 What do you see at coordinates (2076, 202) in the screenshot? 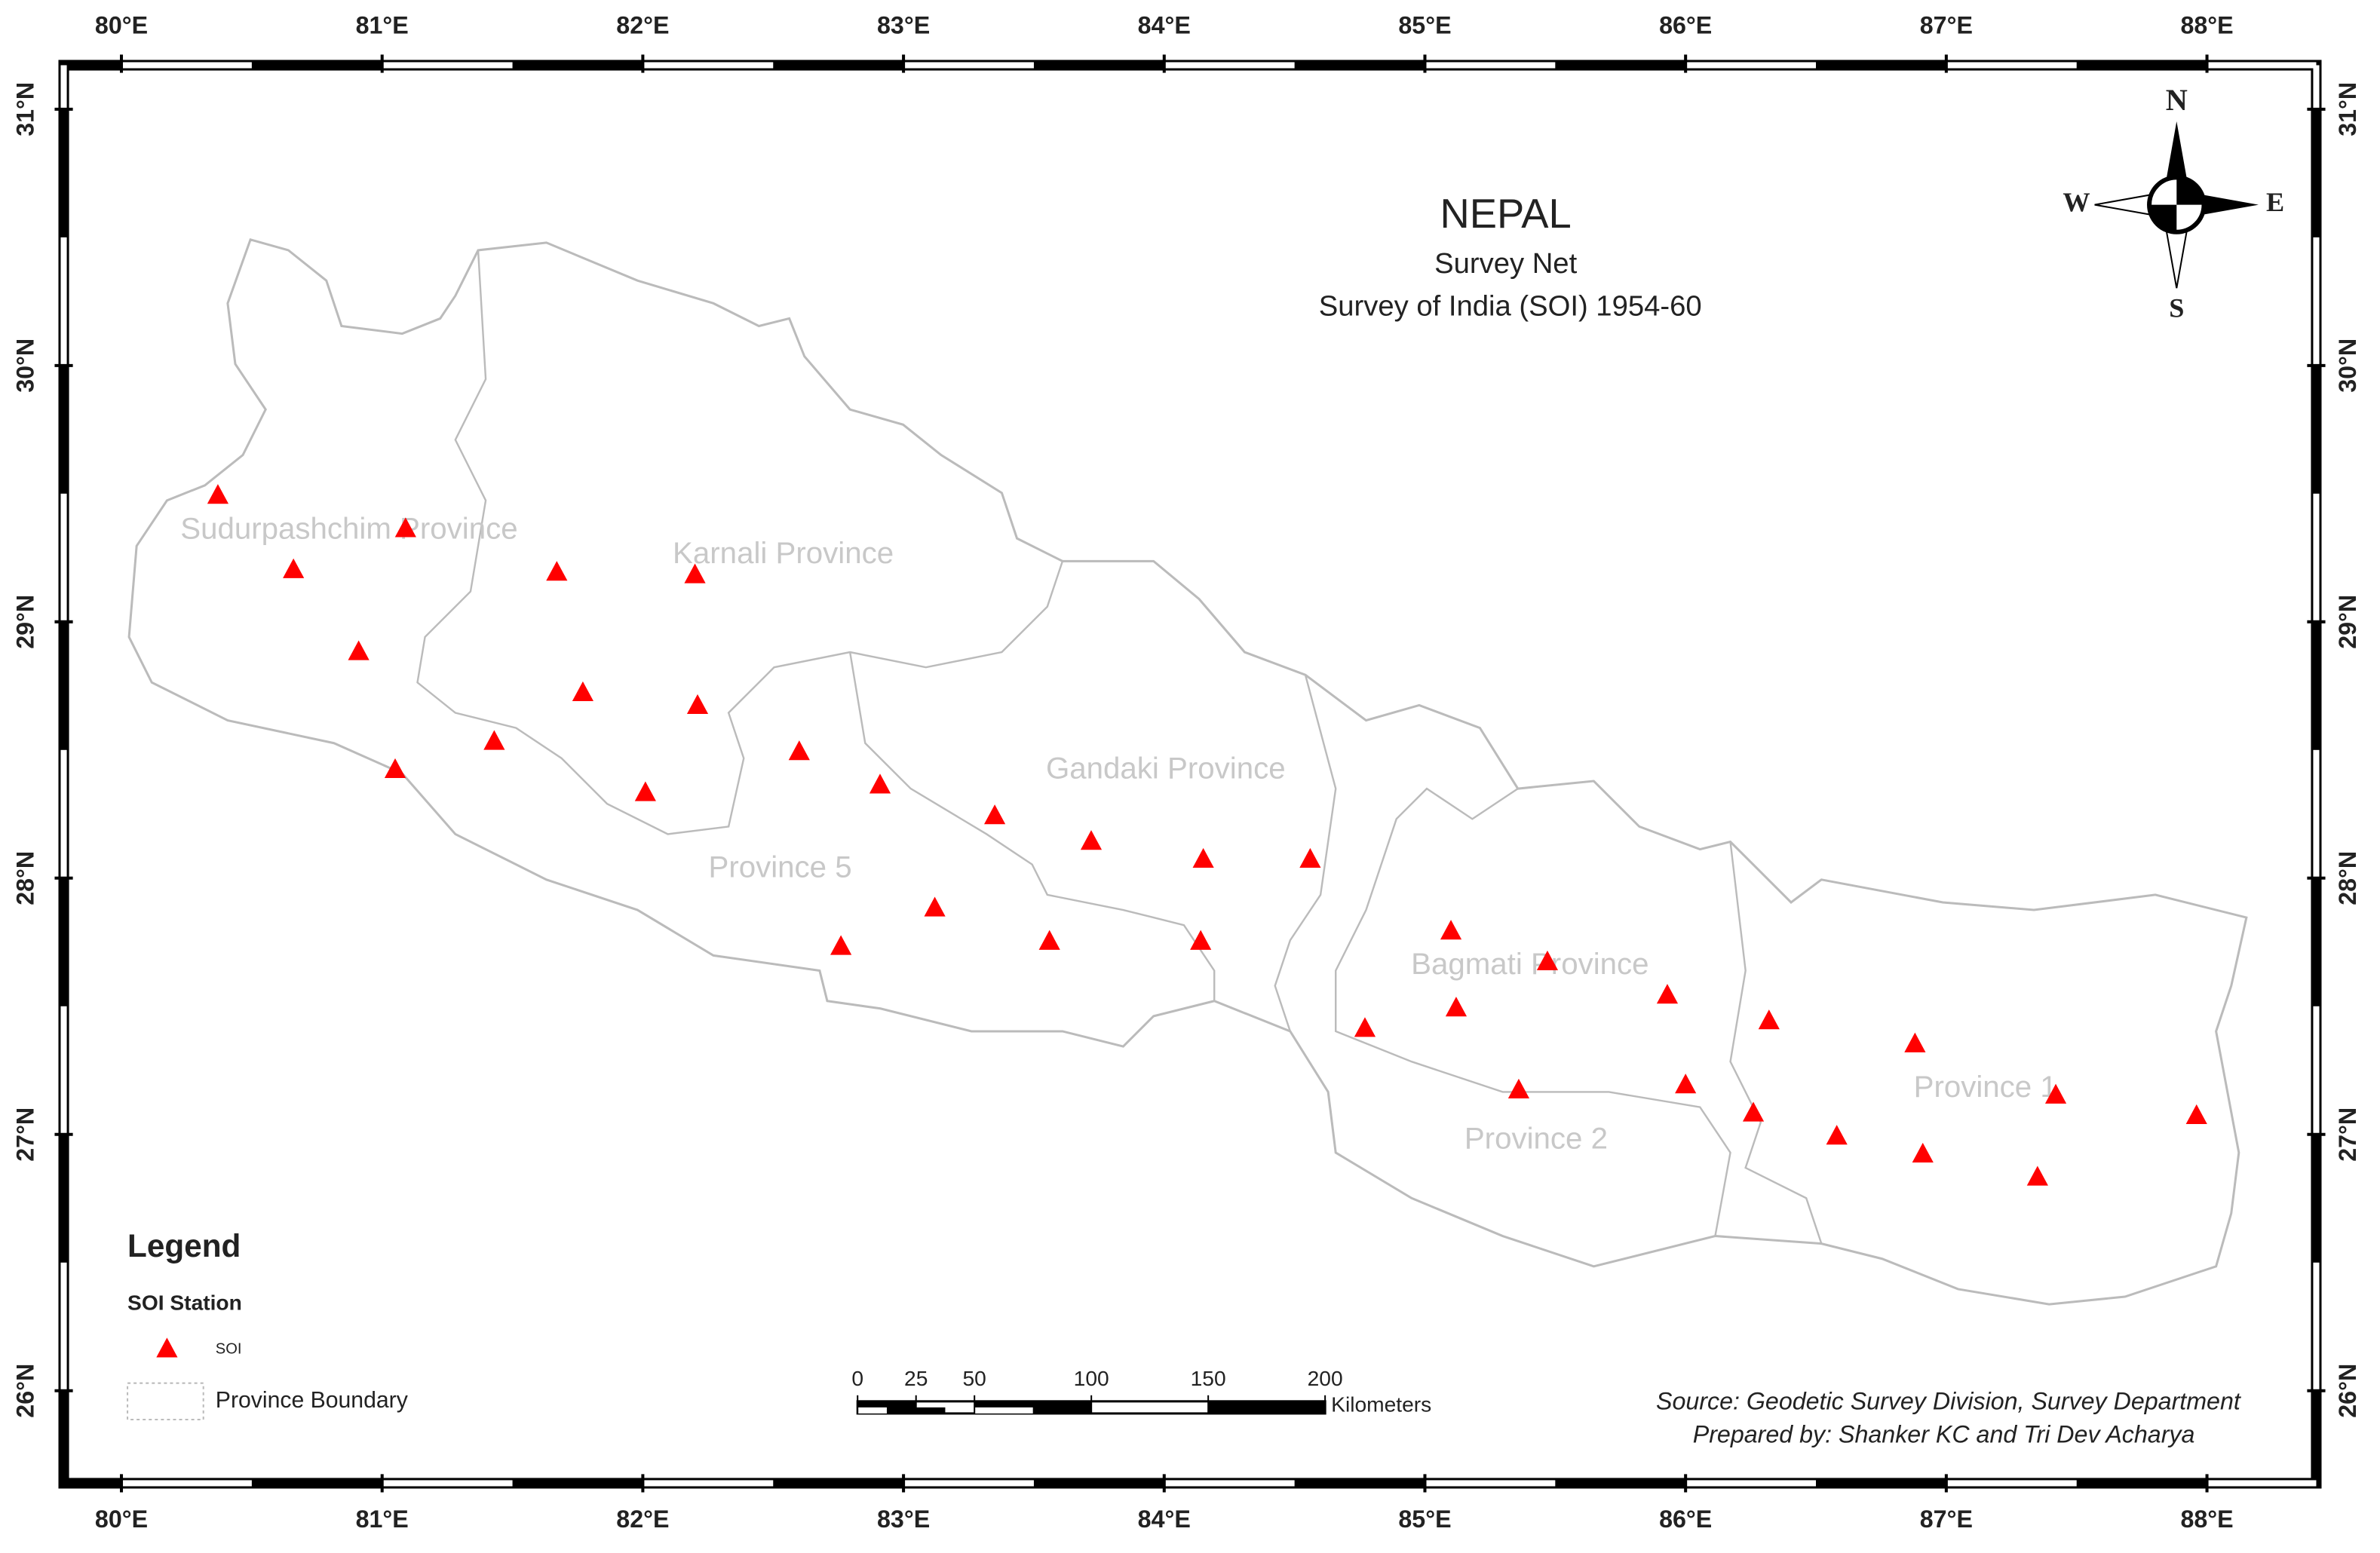
I see `compass-west: W` at bounding box center [2076, 202].